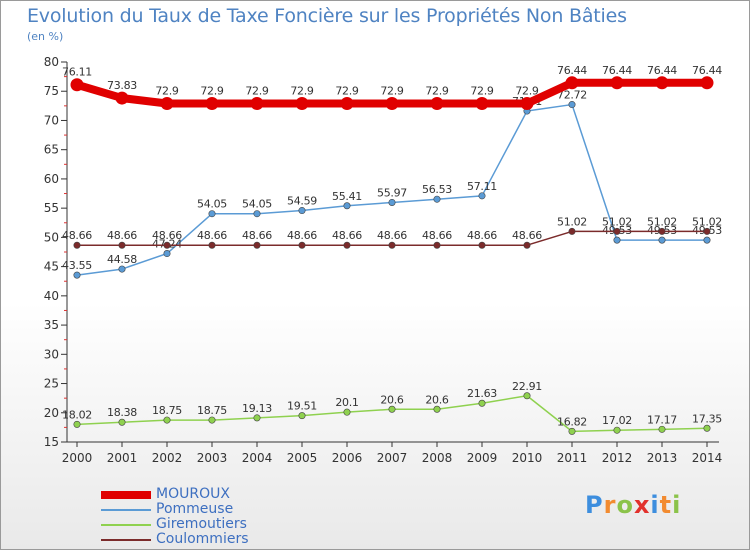 The image size is (750, 550). I want to click on x-tick-label: 2010, so click(527, 458).